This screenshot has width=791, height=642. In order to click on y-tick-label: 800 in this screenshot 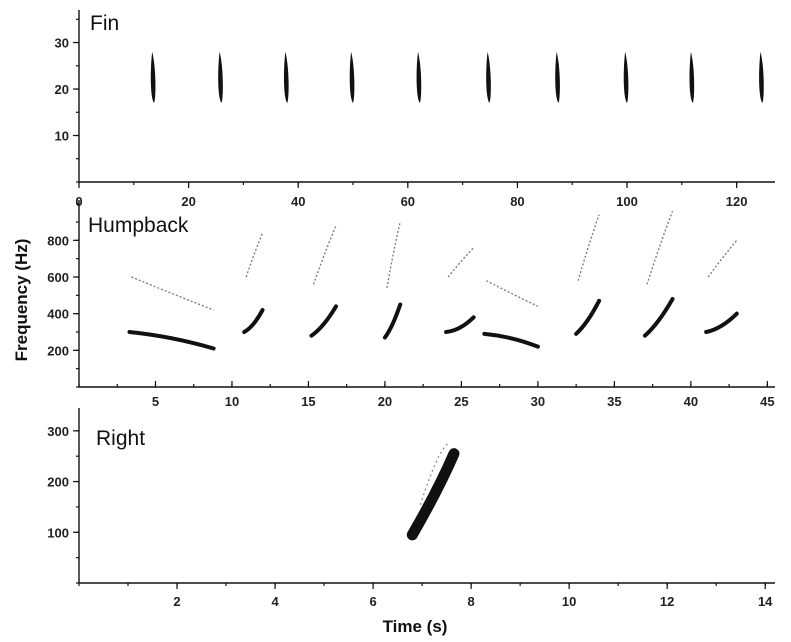, I will do `click(58, 240)`.